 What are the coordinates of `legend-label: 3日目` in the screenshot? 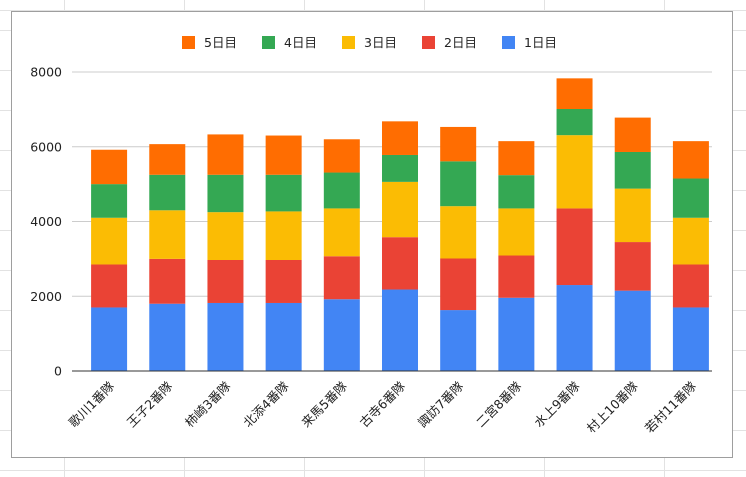 It's located at (380, 42).